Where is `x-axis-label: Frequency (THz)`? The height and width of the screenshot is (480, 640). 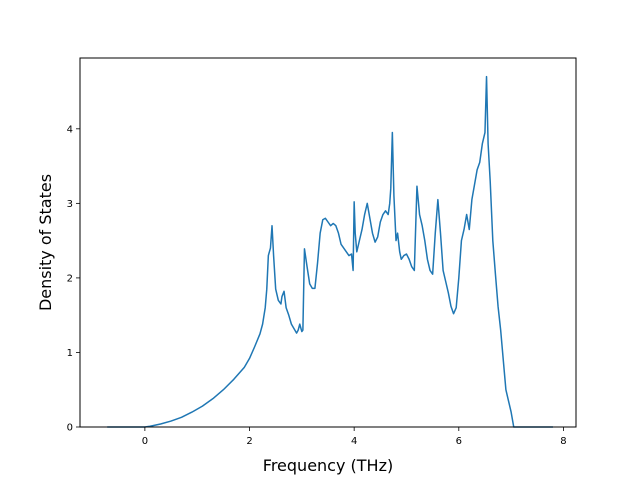
x-axis-label: Frequency (THz) is located at coordinates (328, 465).